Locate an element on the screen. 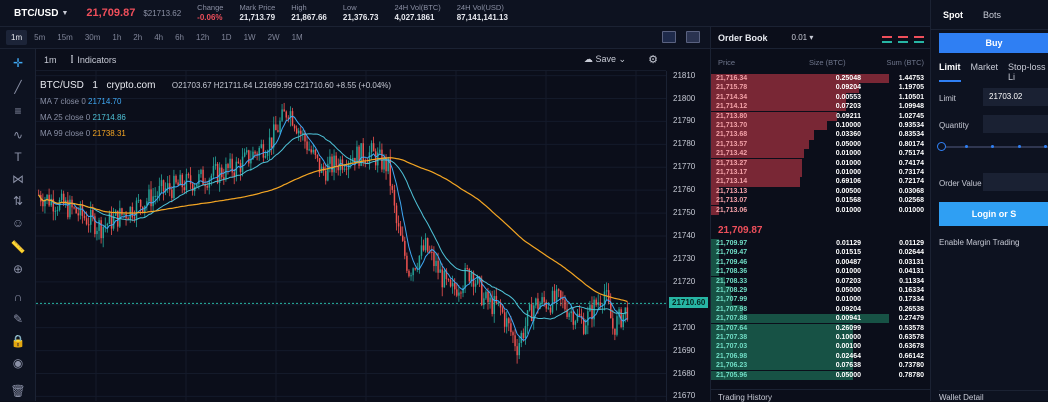  ask-row: 21,713.70 0.10000 0.93534 is located at coordinates (820, 126).